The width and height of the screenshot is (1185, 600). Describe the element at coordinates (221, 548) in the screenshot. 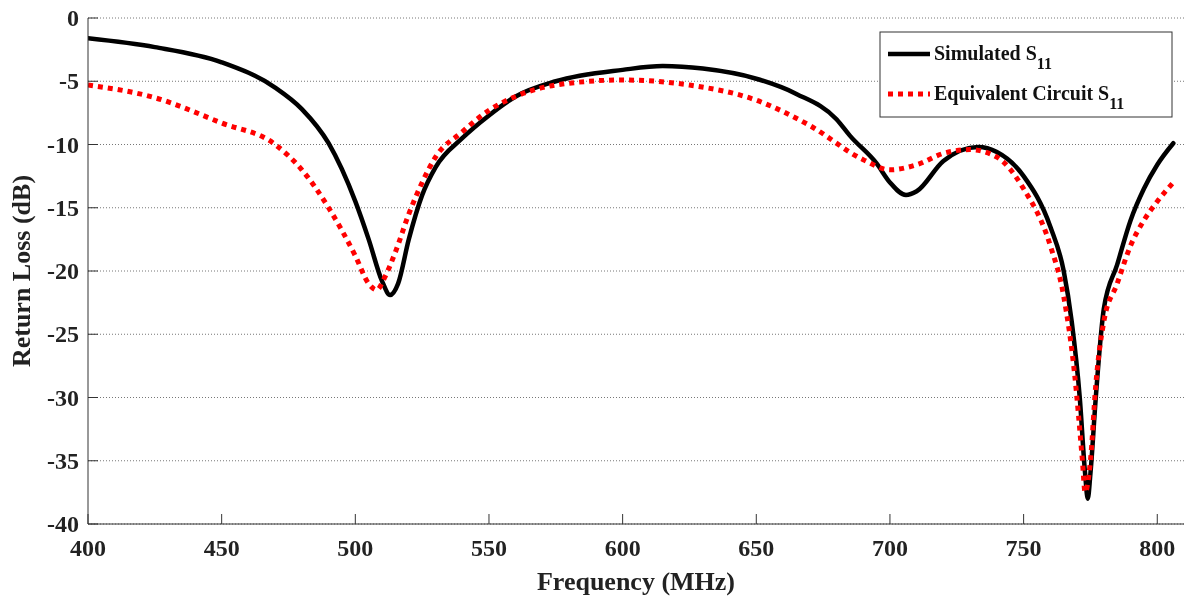

I see `x-tick-label: 450` at that location.